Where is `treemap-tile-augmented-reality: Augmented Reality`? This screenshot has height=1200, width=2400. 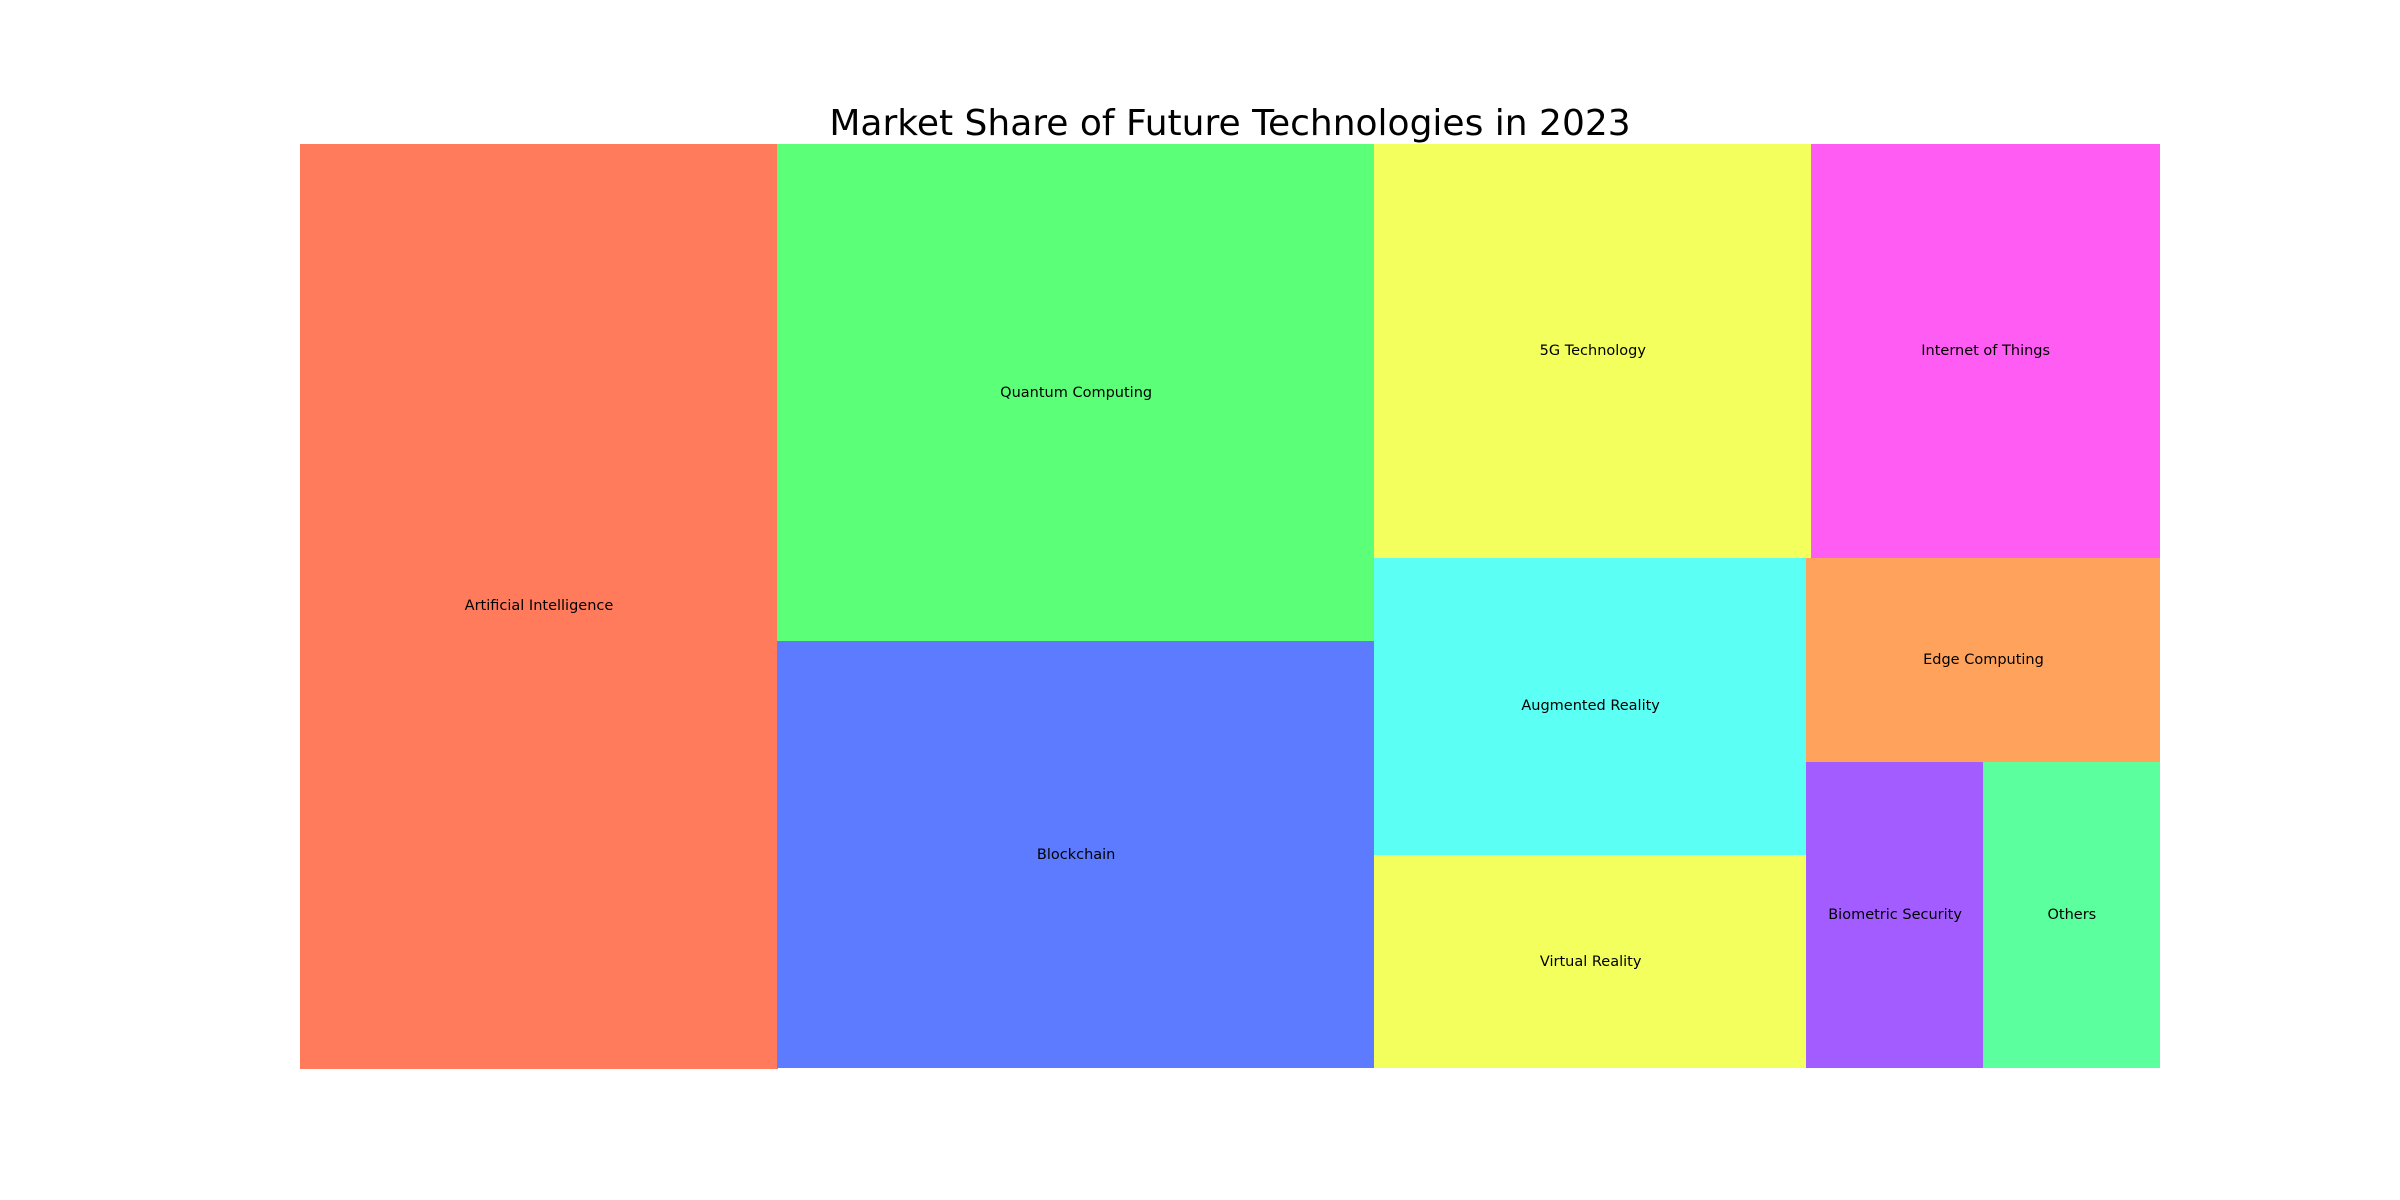
treemap-tile-augmented-reality: Augmented Reality is located at coordinates (1590, 706).